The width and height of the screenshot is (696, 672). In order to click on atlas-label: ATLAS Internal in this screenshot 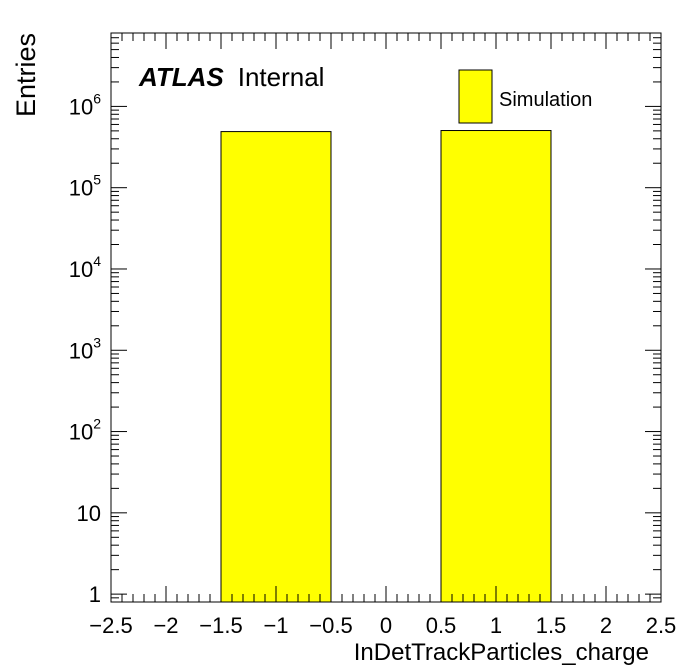, I will do `click(231, 77)`.